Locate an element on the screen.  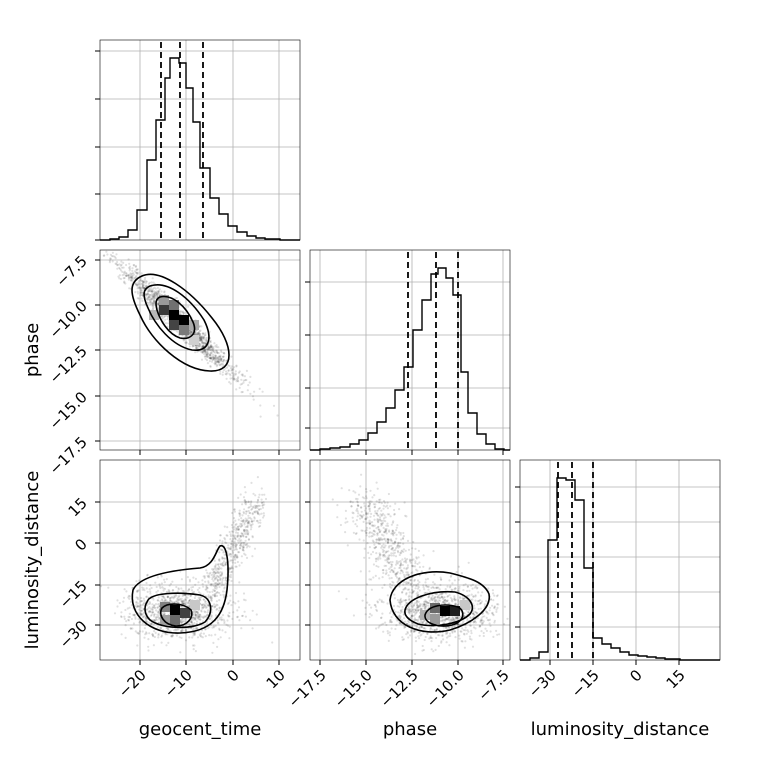
y-ticks is located at coordinates (307, 563).